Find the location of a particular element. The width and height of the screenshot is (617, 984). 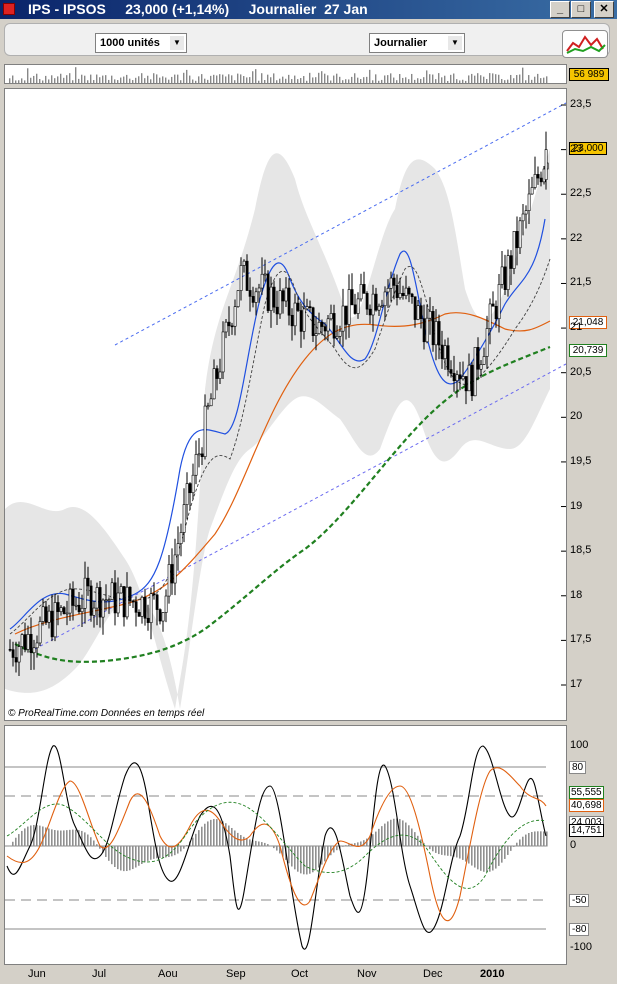

close-button: ✕ is located at coordinates (604, 9).